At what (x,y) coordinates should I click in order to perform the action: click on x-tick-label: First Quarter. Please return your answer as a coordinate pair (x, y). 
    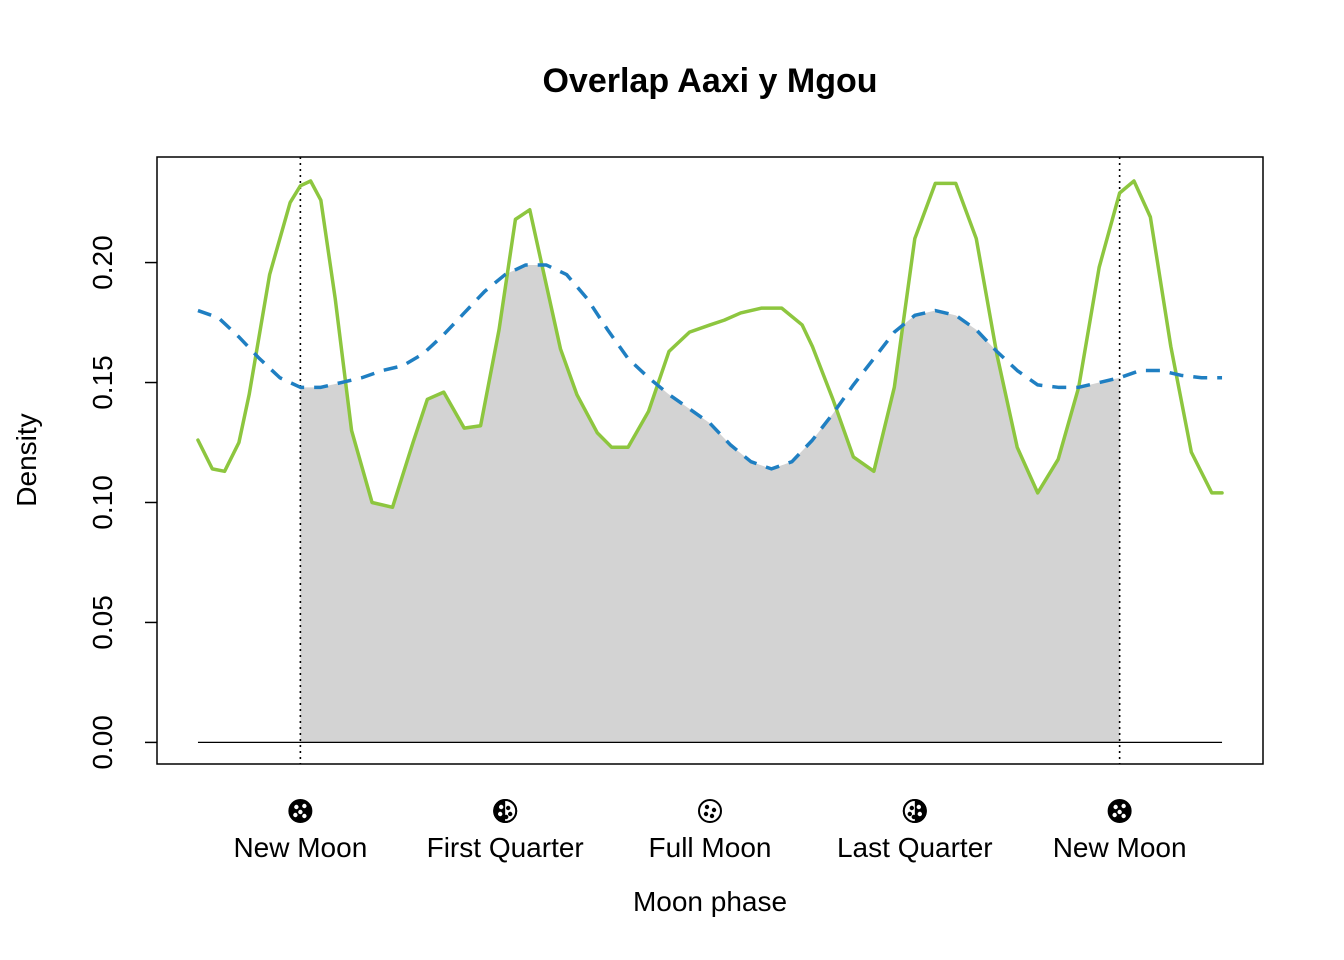
    Looking at the image, I should click on (505, 847).